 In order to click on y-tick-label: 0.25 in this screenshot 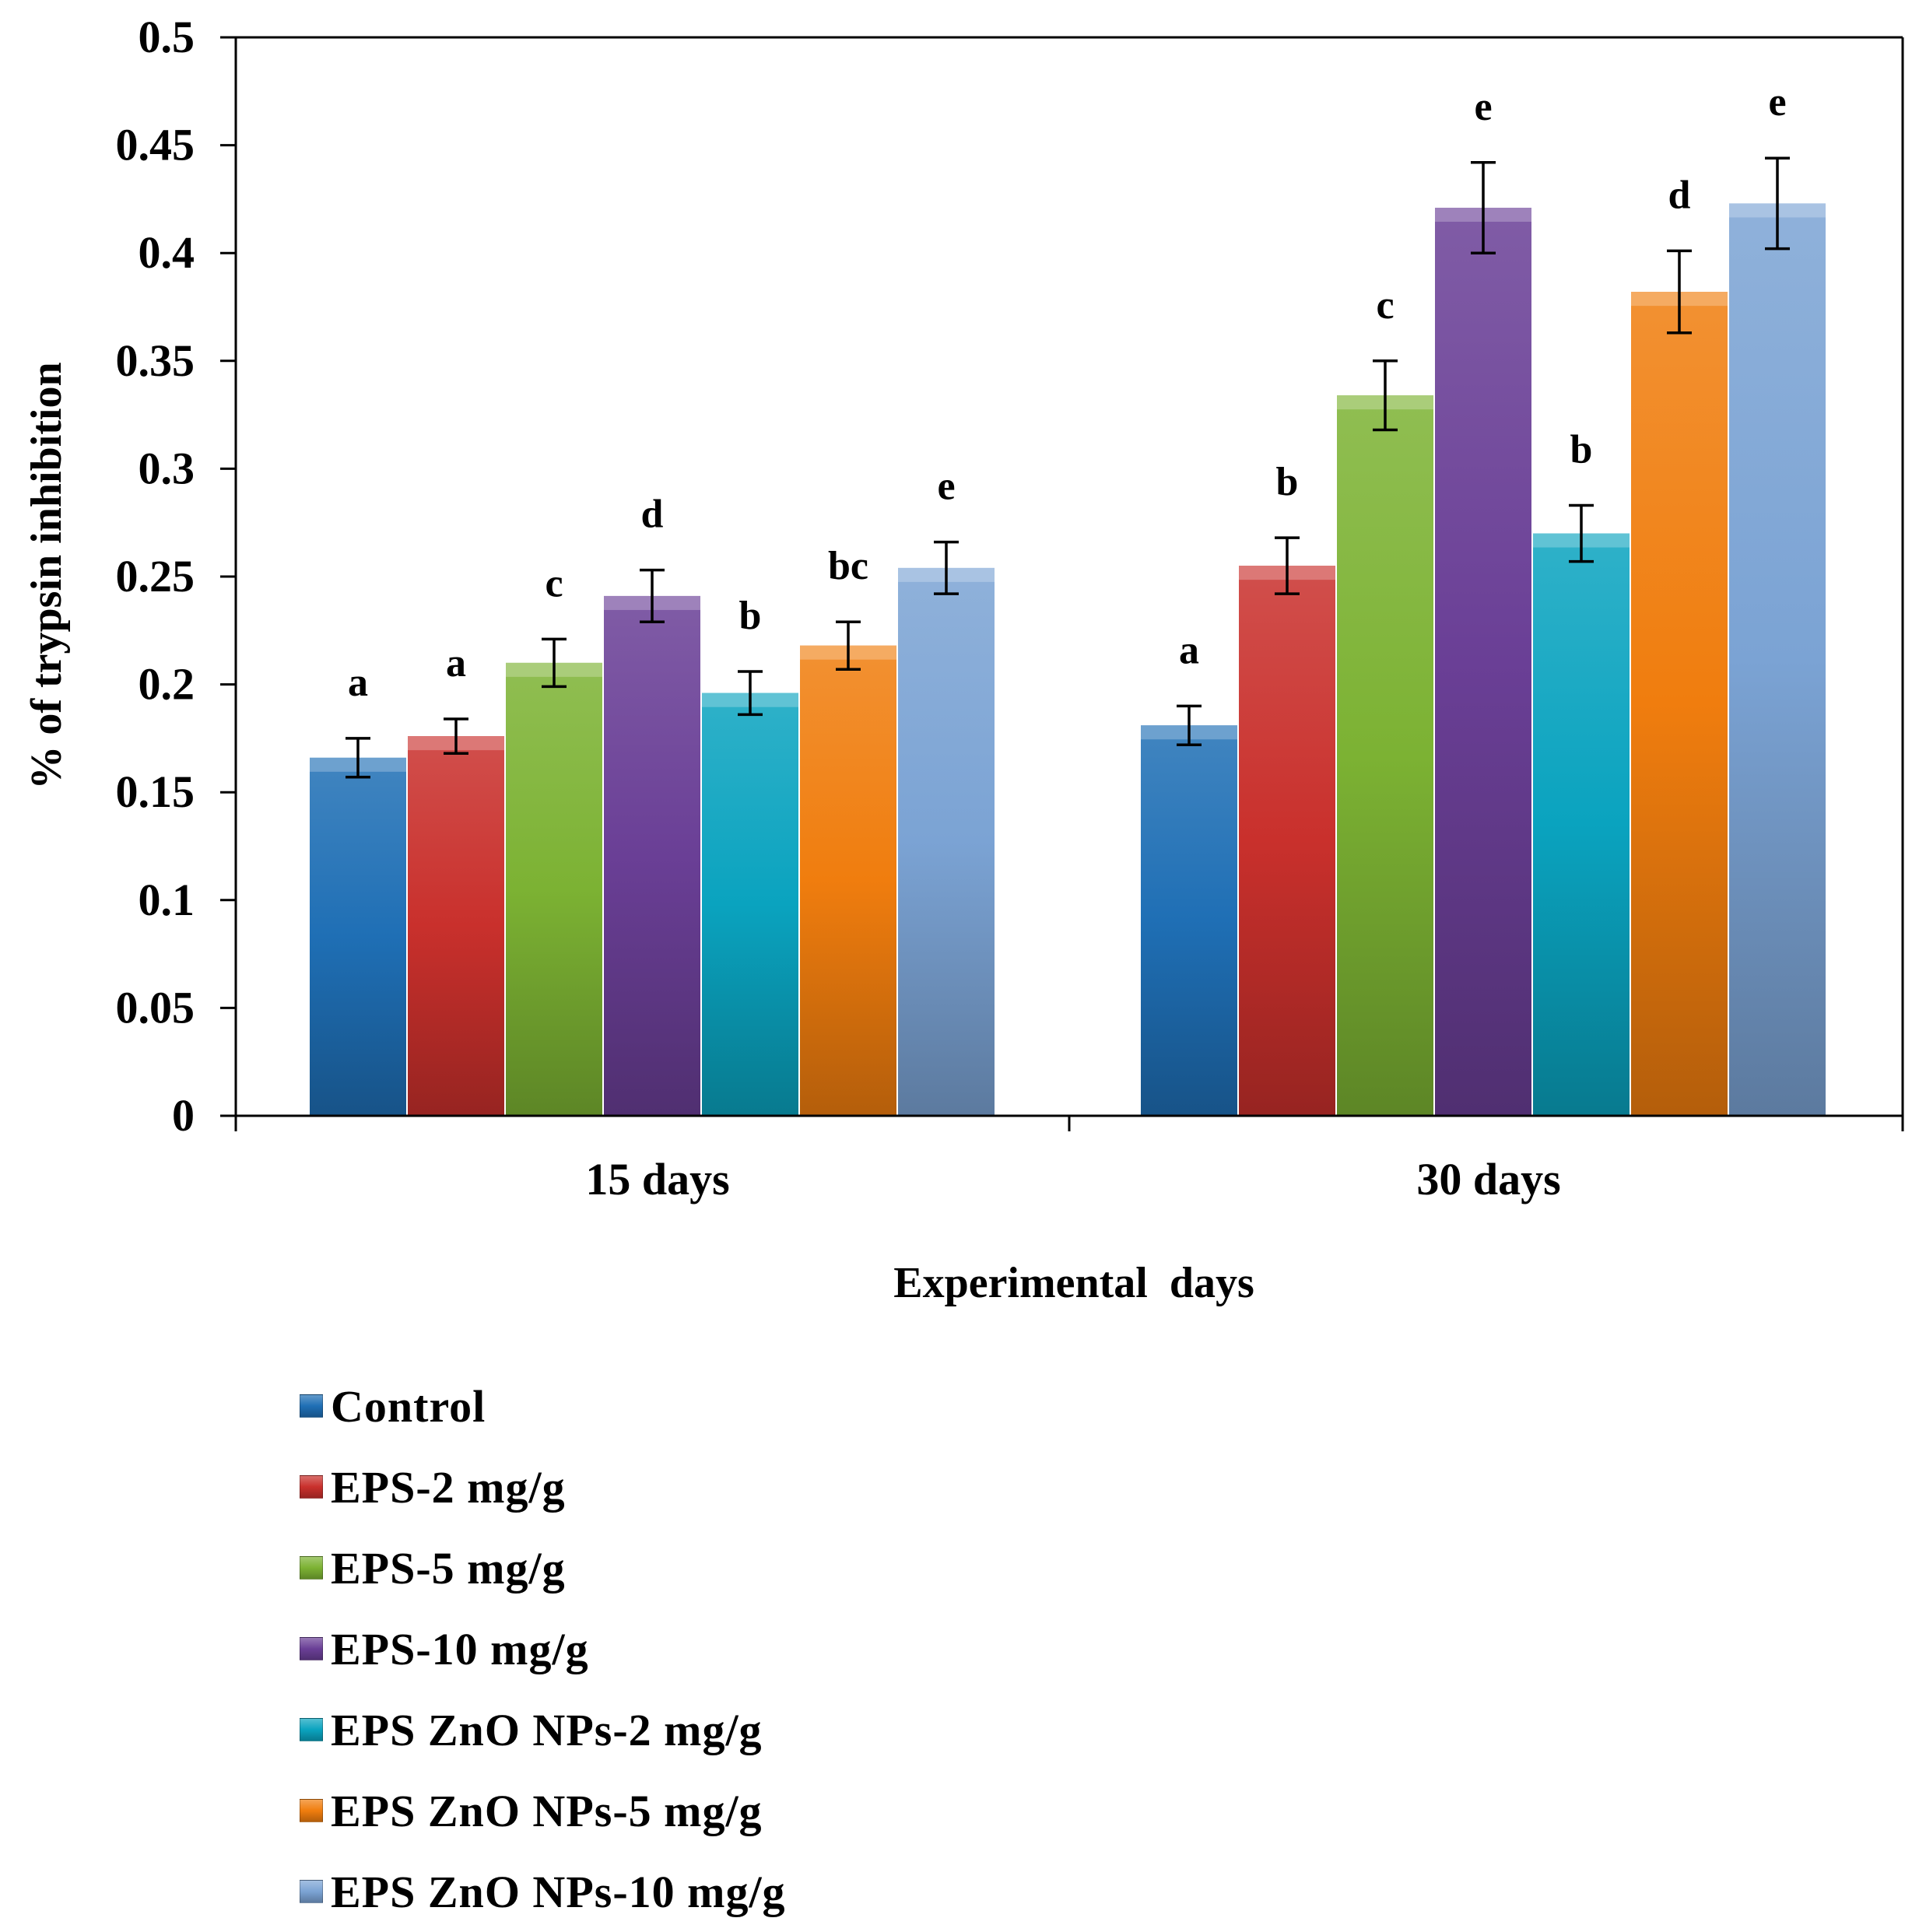, I will do `click(156, 576)`.